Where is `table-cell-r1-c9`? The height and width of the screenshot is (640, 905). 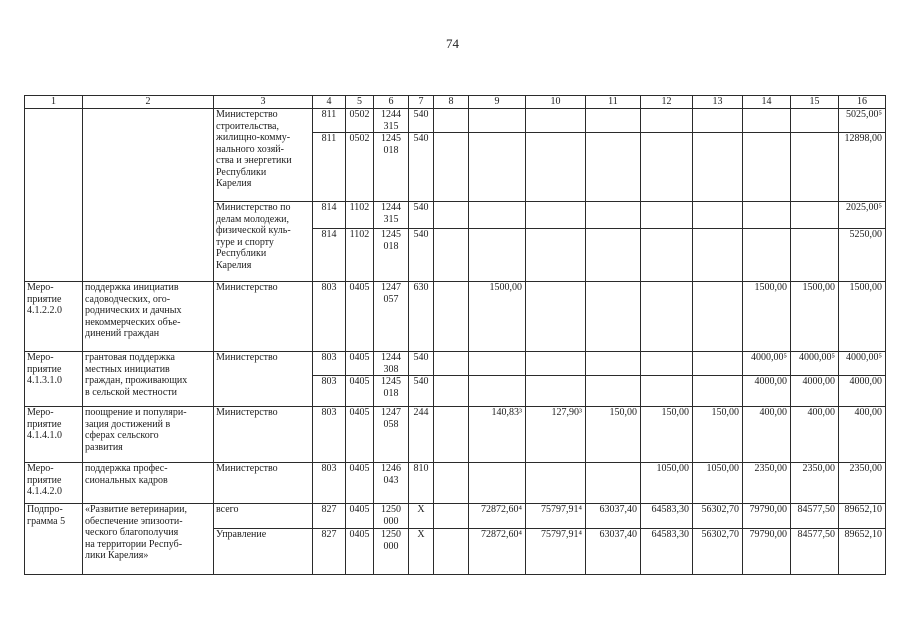 table-cell-r1-c9 is located at coordinates (497, 120).